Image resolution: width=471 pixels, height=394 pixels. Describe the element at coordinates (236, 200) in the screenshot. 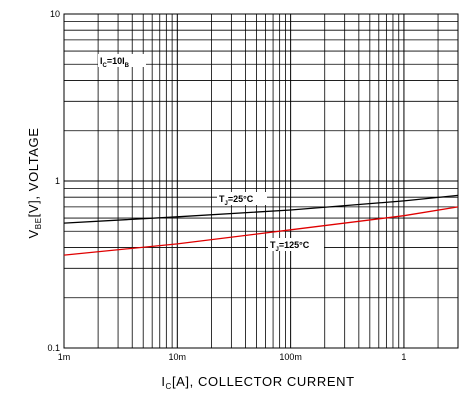

I see `series-label-25c-text: TJ=25°C` at that location.